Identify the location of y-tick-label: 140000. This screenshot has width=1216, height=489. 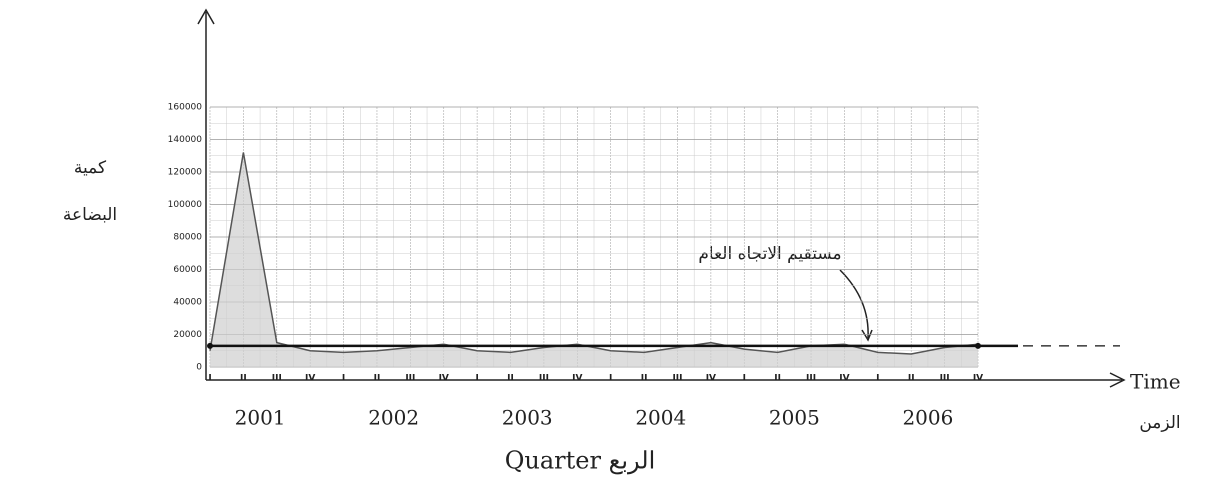
(185, 140).